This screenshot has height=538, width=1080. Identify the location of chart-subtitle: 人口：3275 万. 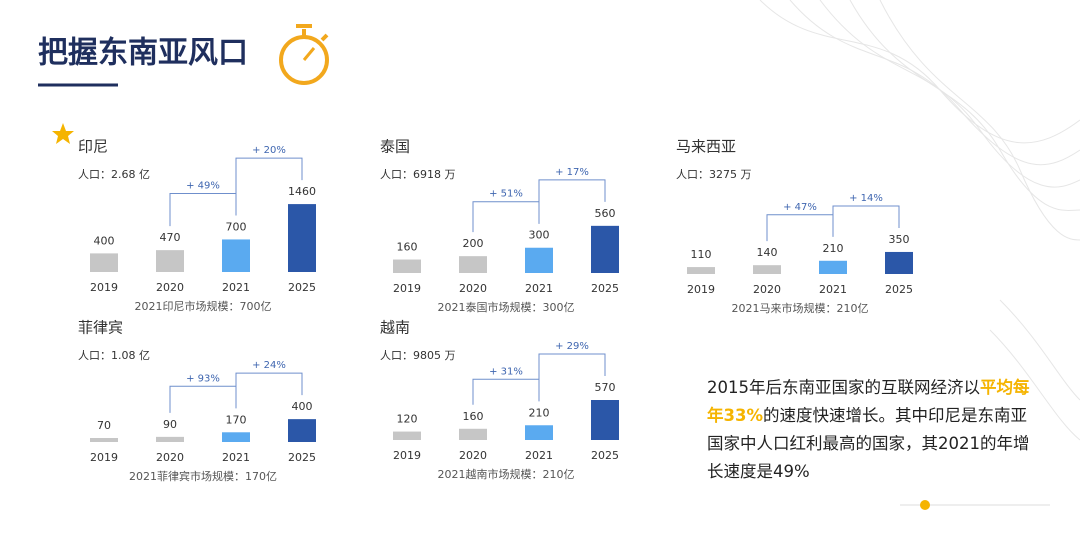
(714, 174).